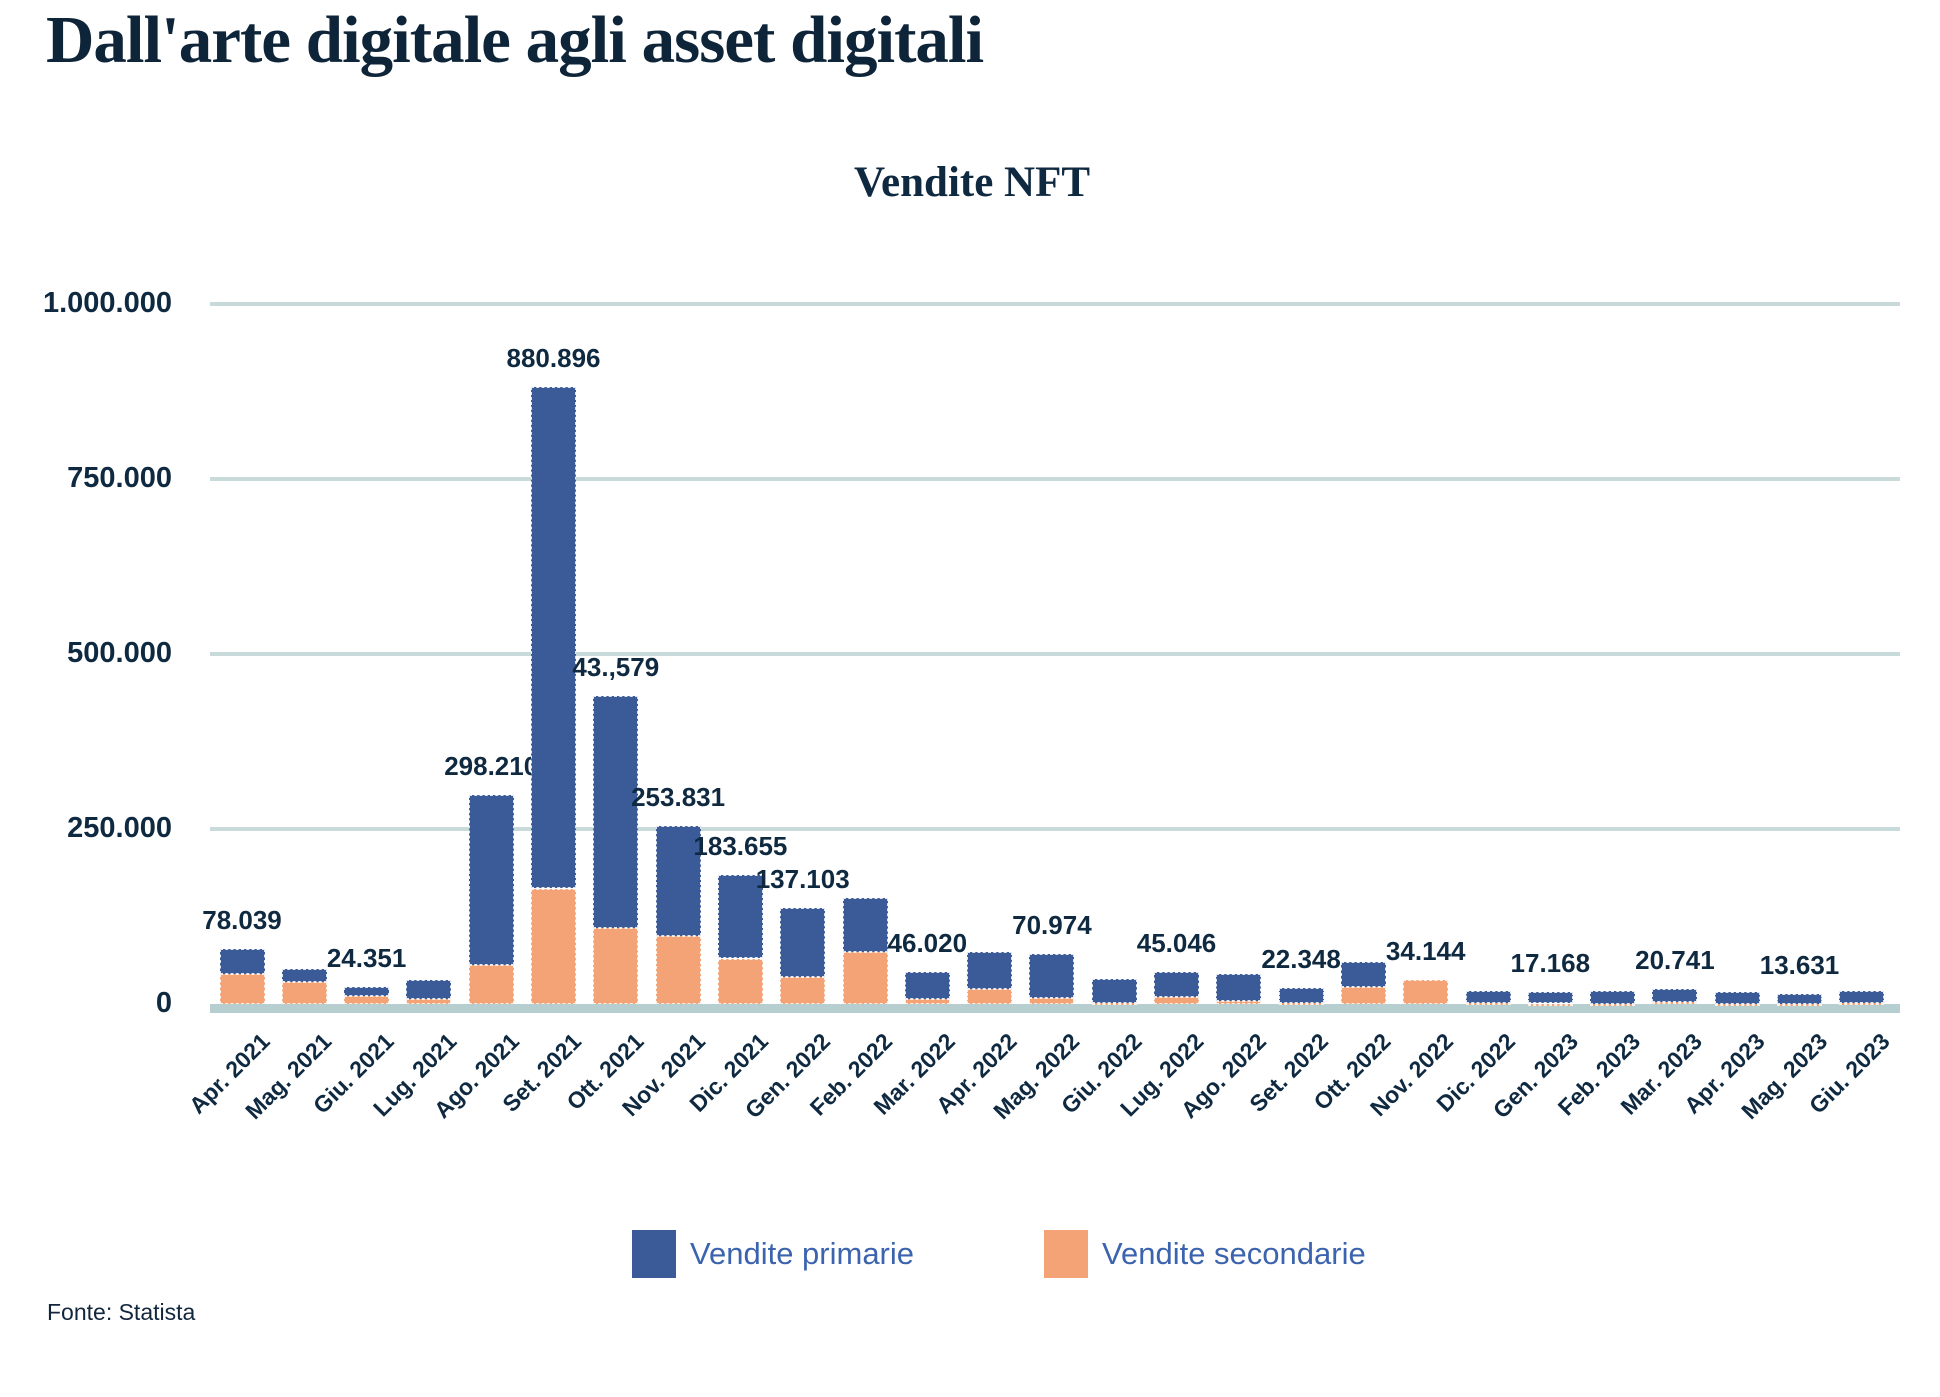 Image resolution: width=1940 pixels, height=1397 pixels. Describe the element at coordinates (1550, 962) in the screenshot. I see `bar-value-label: 17.168` at that location.